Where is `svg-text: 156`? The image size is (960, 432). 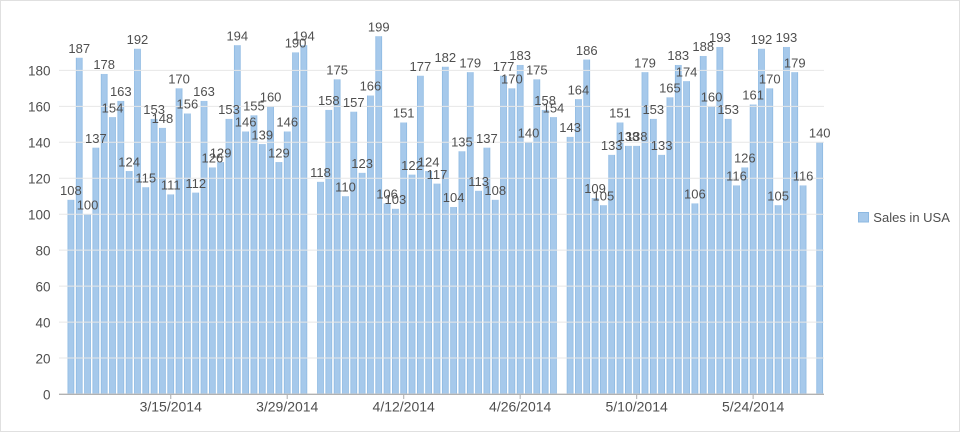
svg-text: 156 is located at coordinates (188, 104).